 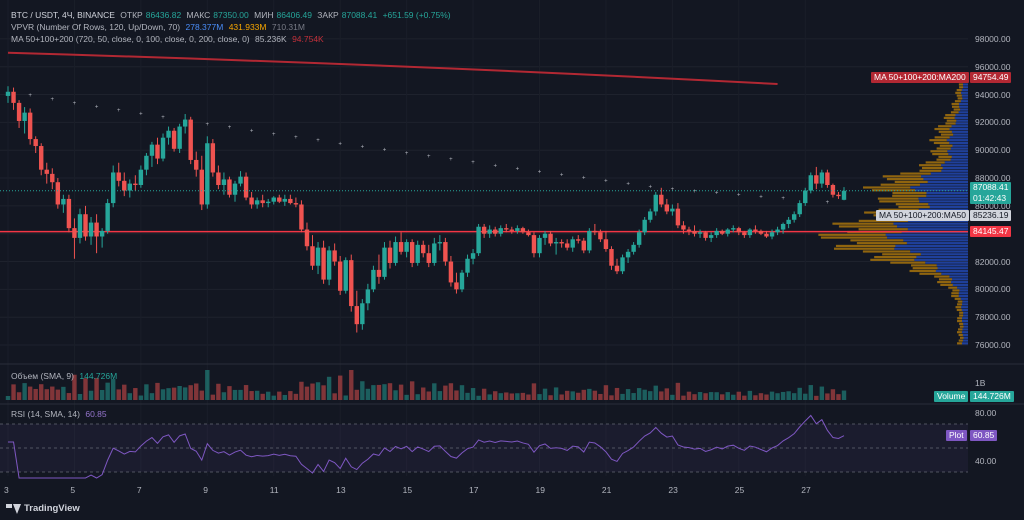 I want to click on hline-price-tag: 84145.47, so click(x=991, y=231).